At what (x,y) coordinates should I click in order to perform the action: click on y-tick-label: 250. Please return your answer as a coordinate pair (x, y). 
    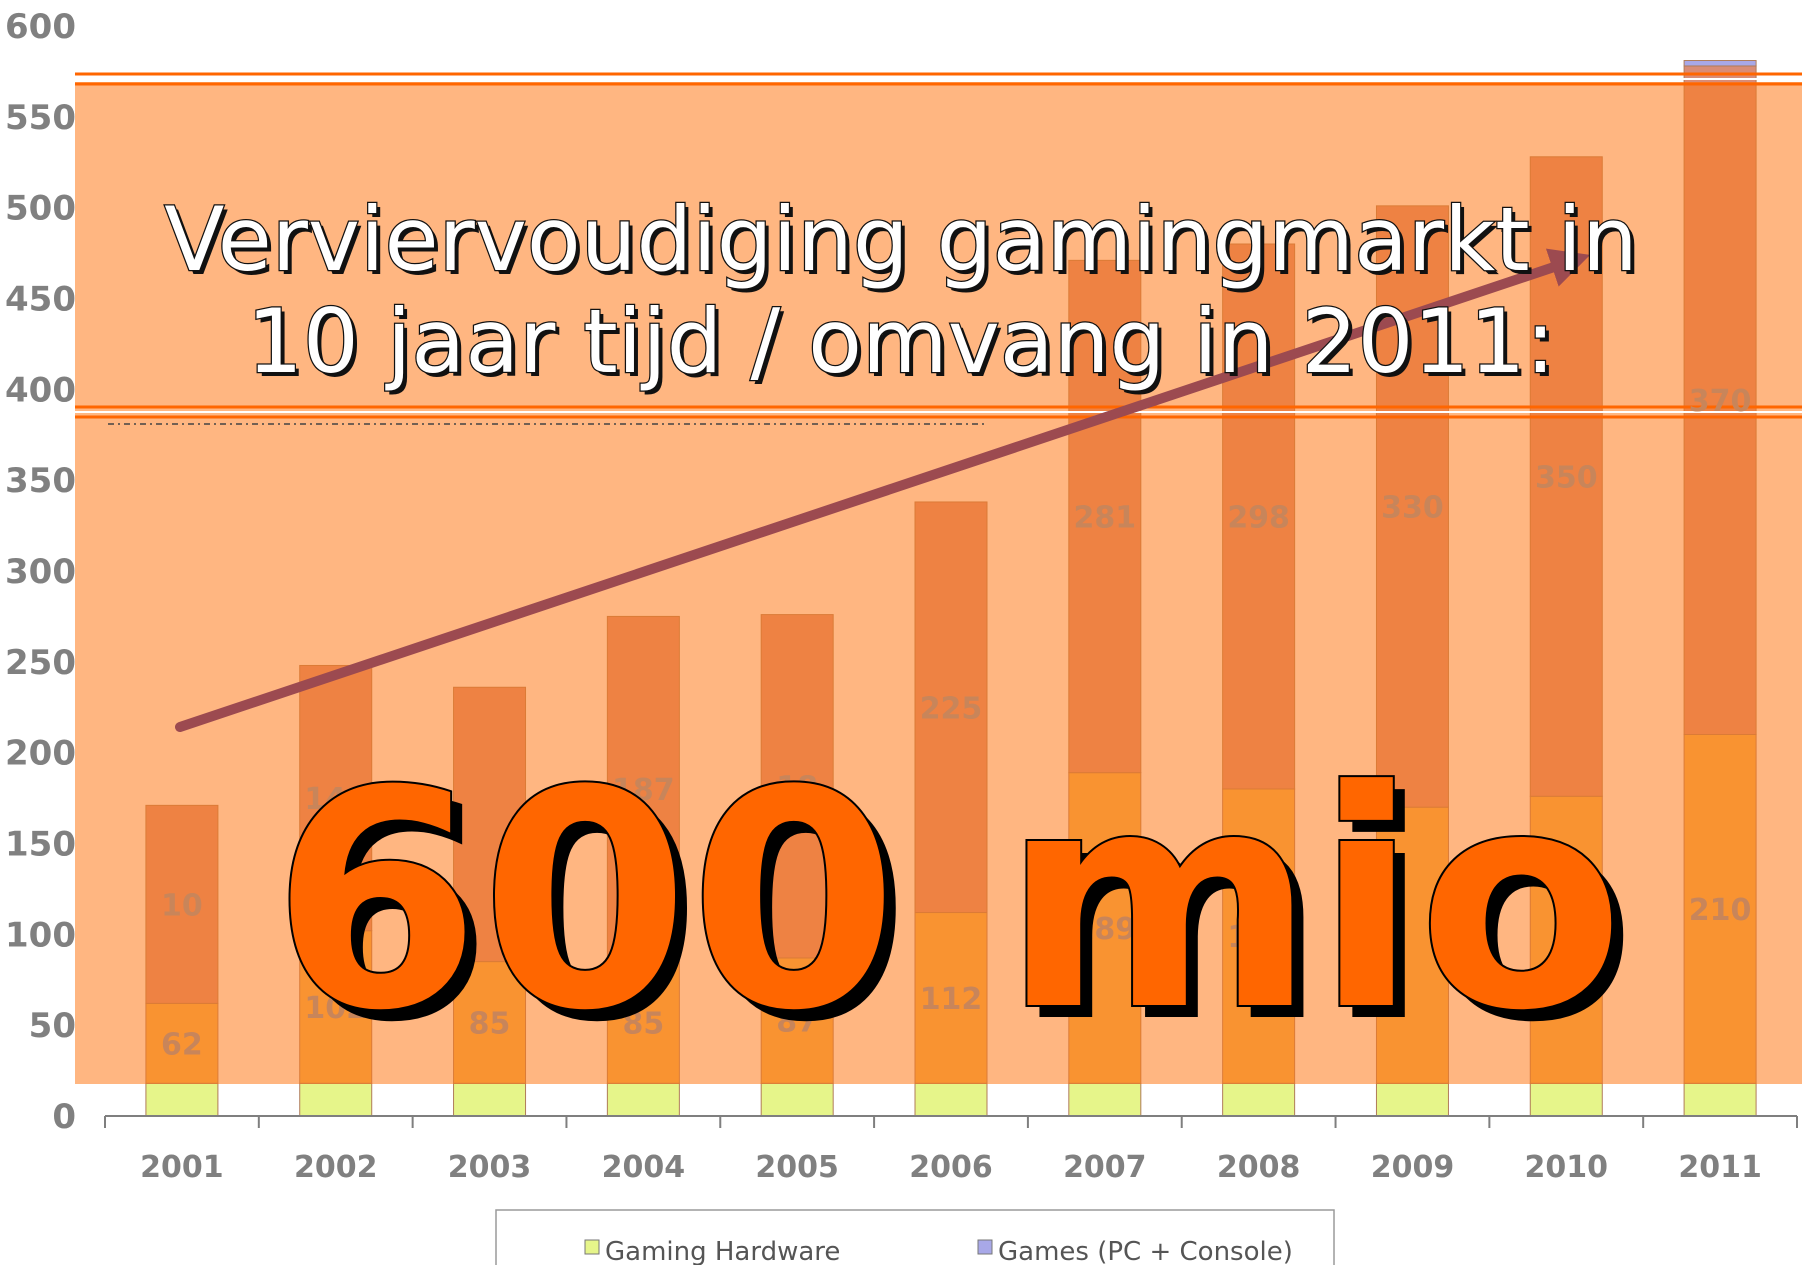
    Looking at the image, I should click on (40, 663).